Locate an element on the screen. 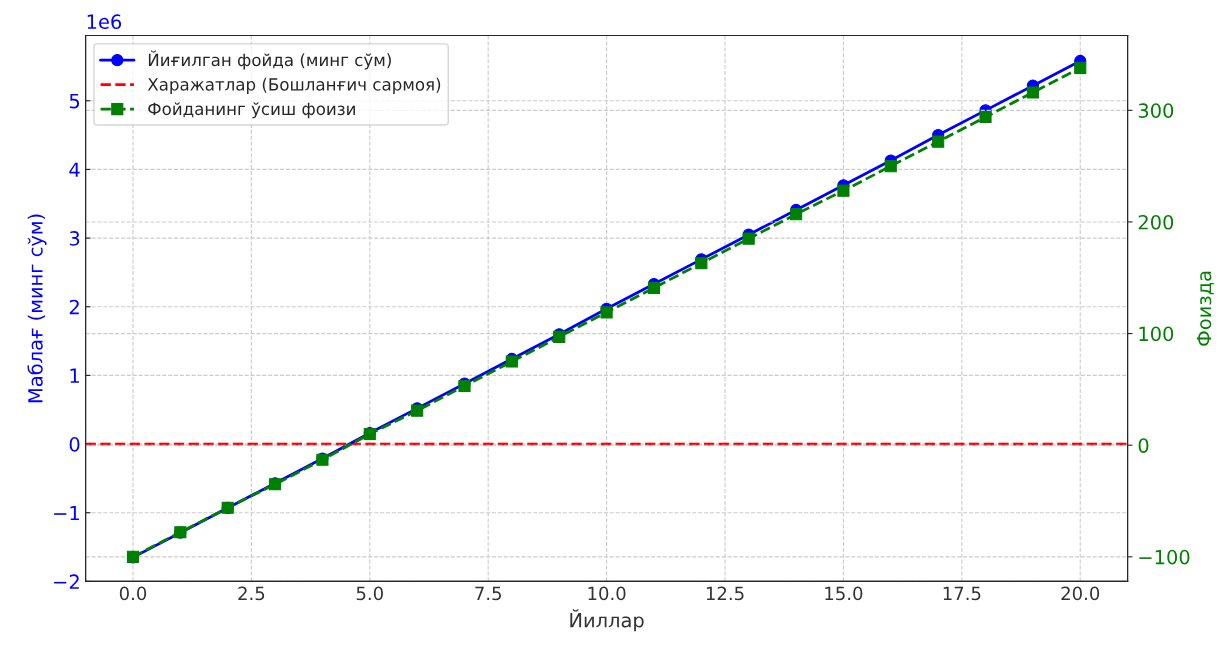 The width and height of the screenshot is (1223, 646). y-tick-label: 1 is located at coordinates (74, 375).